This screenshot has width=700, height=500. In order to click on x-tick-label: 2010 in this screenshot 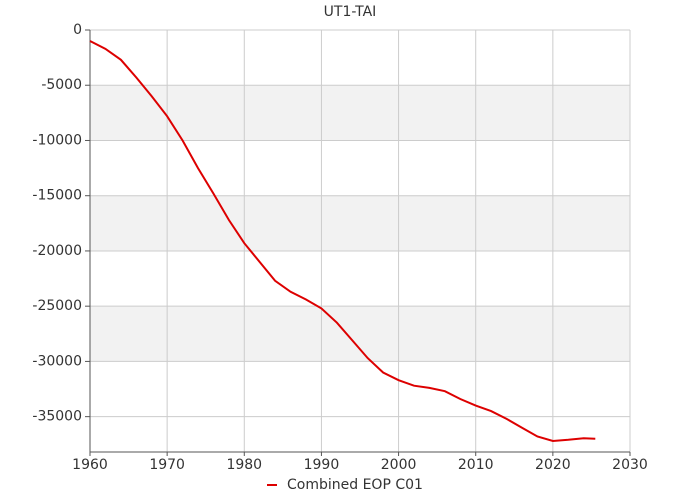, I will do `click(476, 465)`.